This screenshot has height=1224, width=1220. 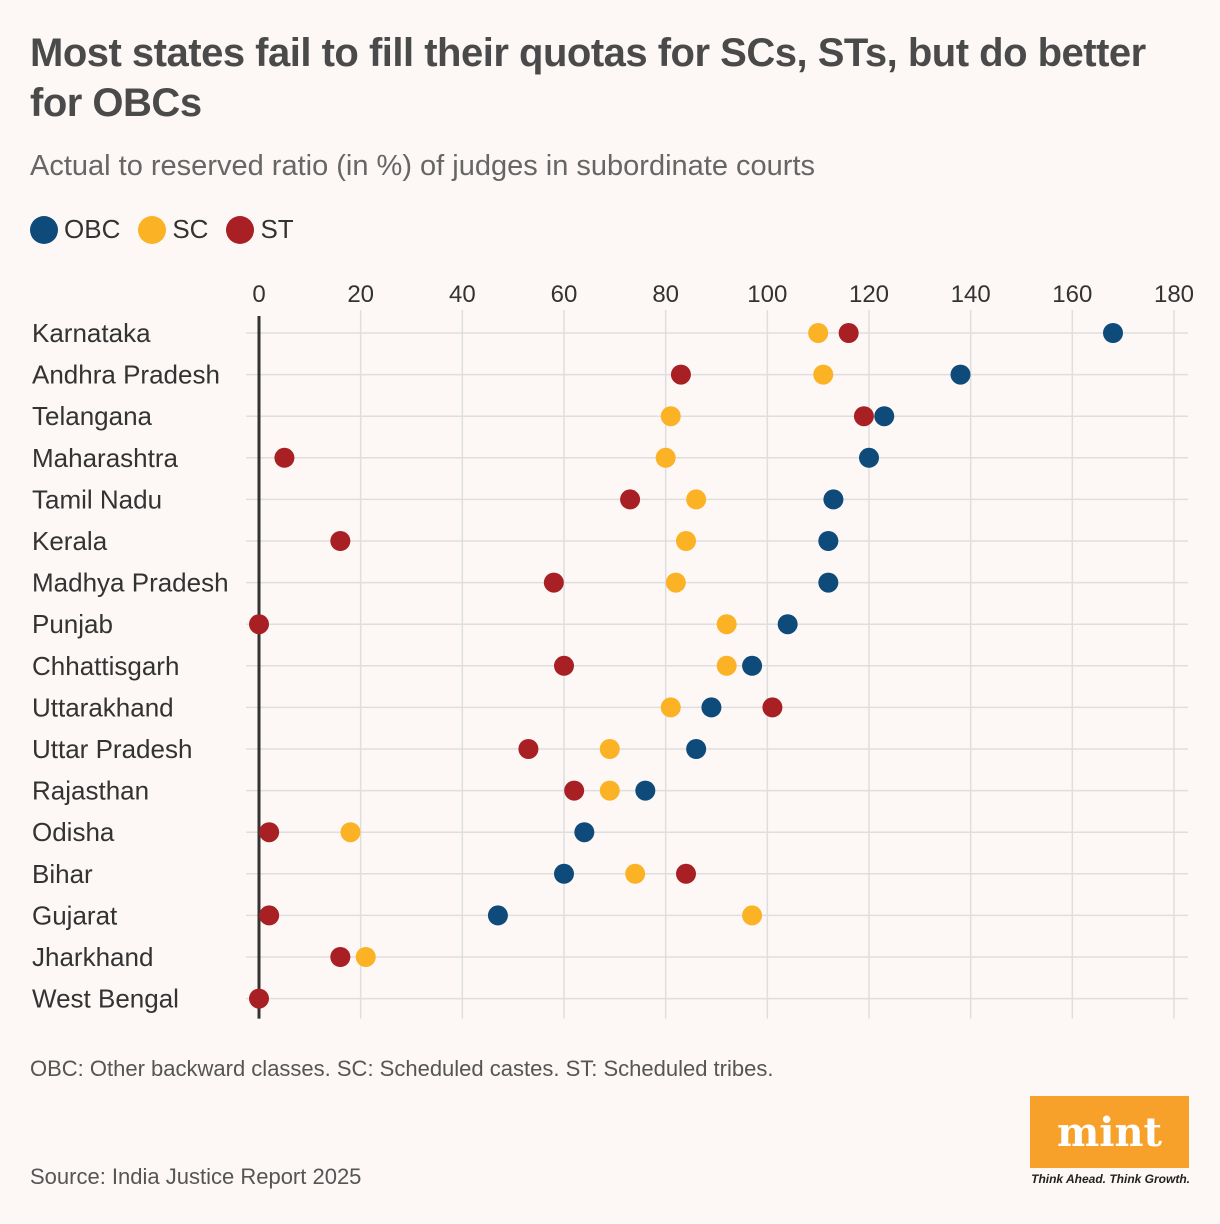 What do you see at coordinates (971, 294) in the screenshot?
I see `x-tick-label-140: 140` at bounding box center [971, 294].